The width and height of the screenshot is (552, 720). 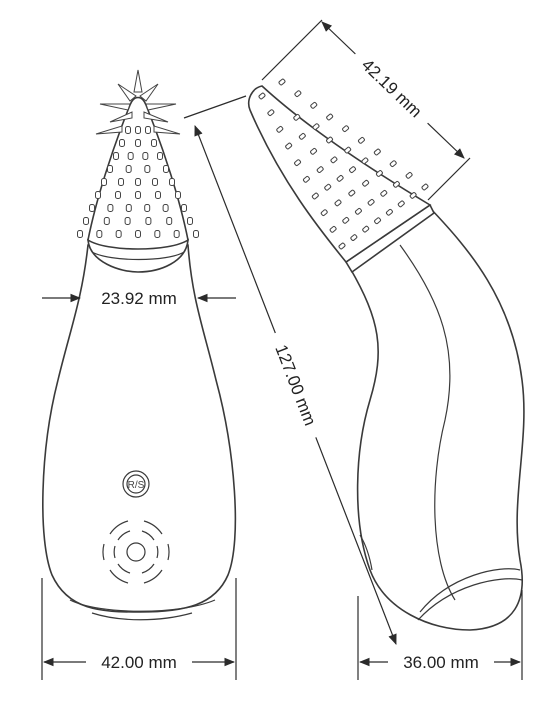 I want to click on rs-logo-icon: R/S, so click(x=136, y=484).